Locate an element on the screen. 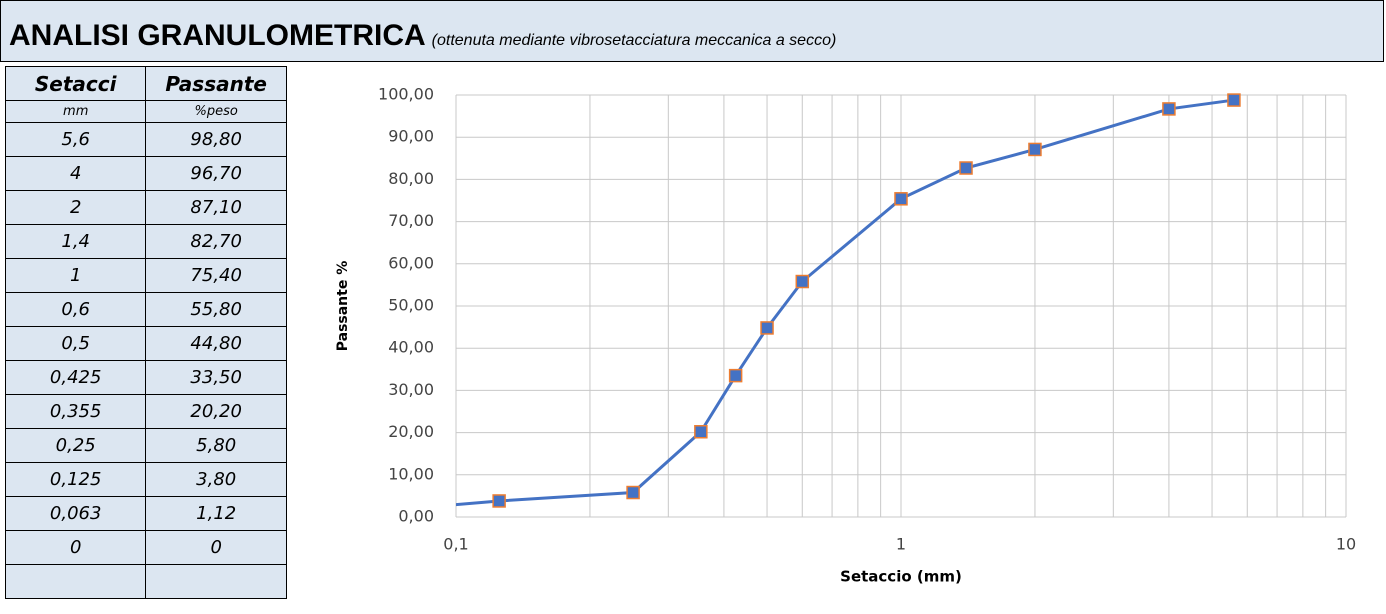  table-row: 5,6 98,80 is located at coordinates (145, 139).